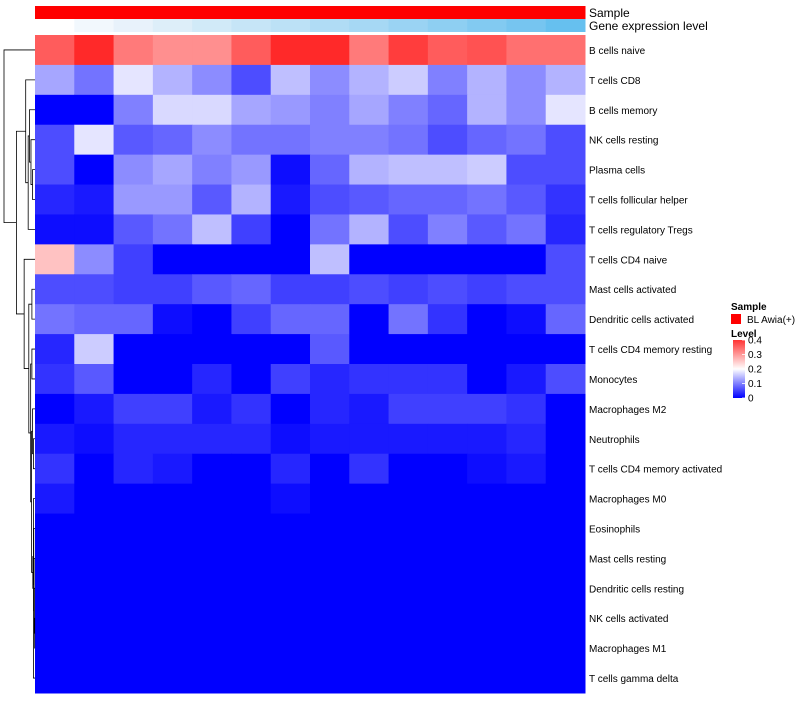 This screenshot has width=800, height=705. I want to click on heatmap-cell-r9-c5, so click(212, 289).